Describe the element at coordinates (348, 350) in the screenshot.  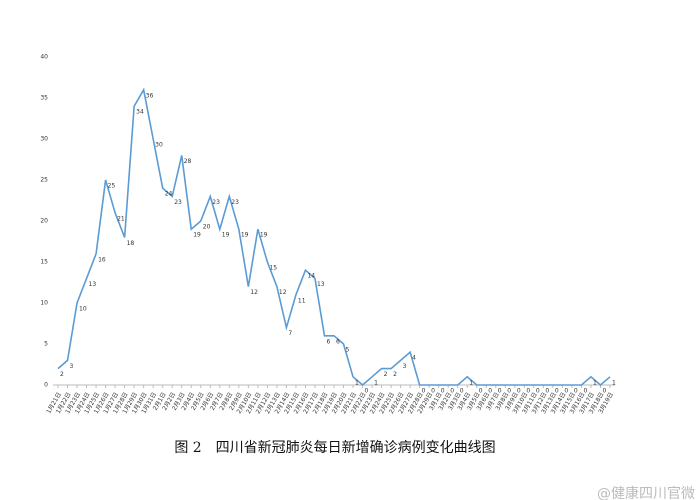
I see `value-label: 5` at that location.